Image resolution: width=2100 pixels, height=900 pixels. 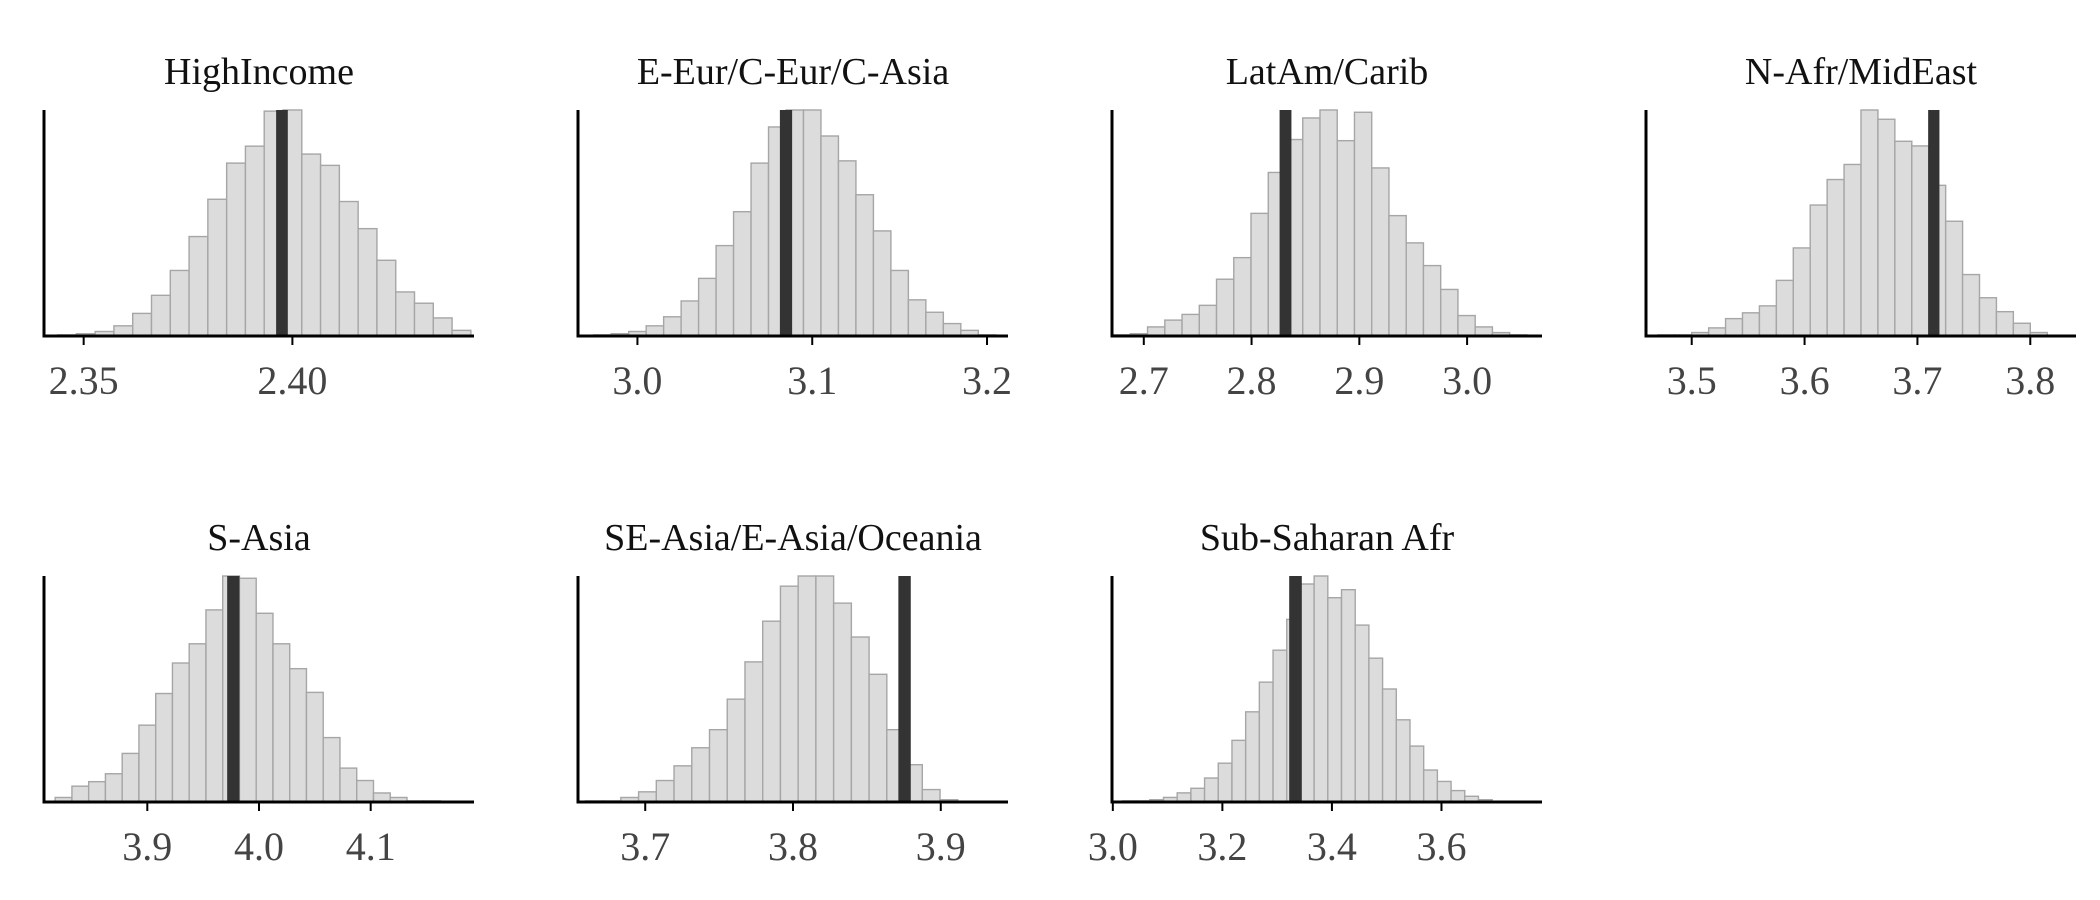 What do you see at coordinates (793, 846) in the screenshot?
I see `x-tick-label: 3.8` at bounding box center [793, 846].